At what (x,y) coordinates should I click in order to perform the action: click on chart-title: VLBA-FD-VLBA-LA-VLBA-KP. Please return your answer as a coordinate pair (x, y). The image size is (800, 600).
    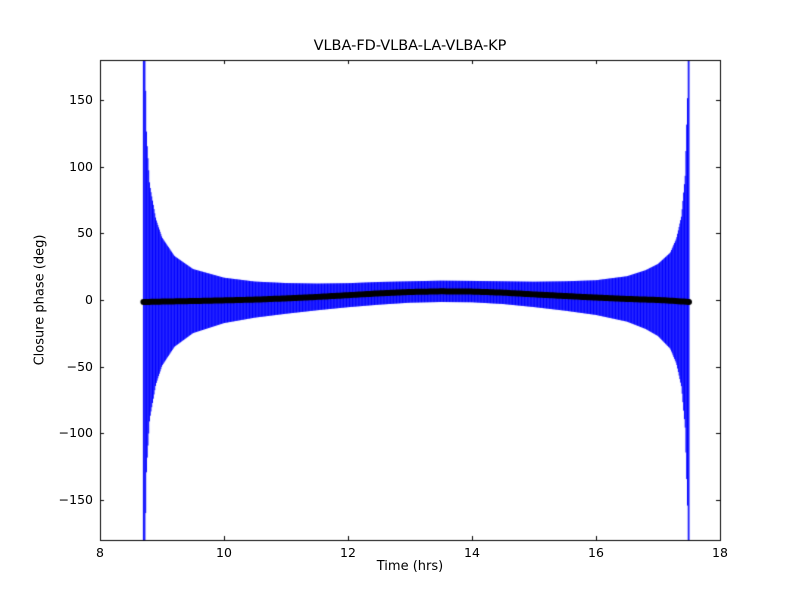
    Looking at the image, I should click on (410, 46).